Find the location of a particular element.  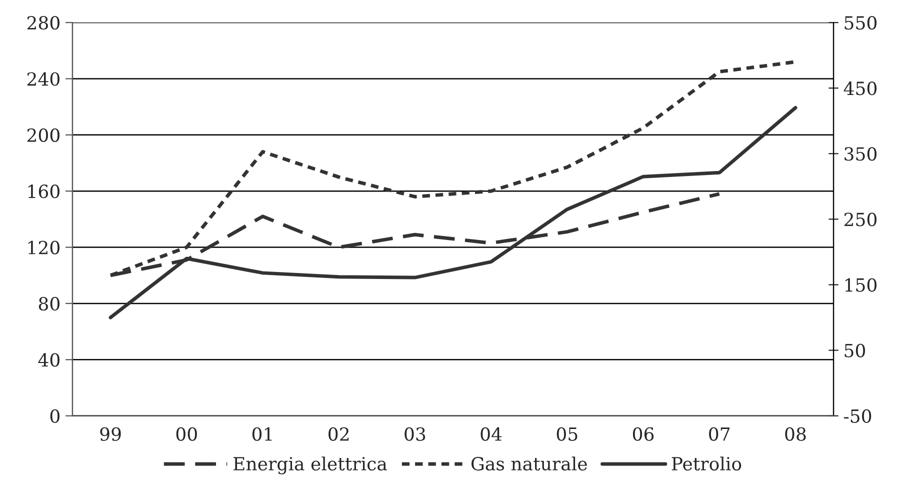

y2-tick-label: 250 is located at coordinates (860, 219).